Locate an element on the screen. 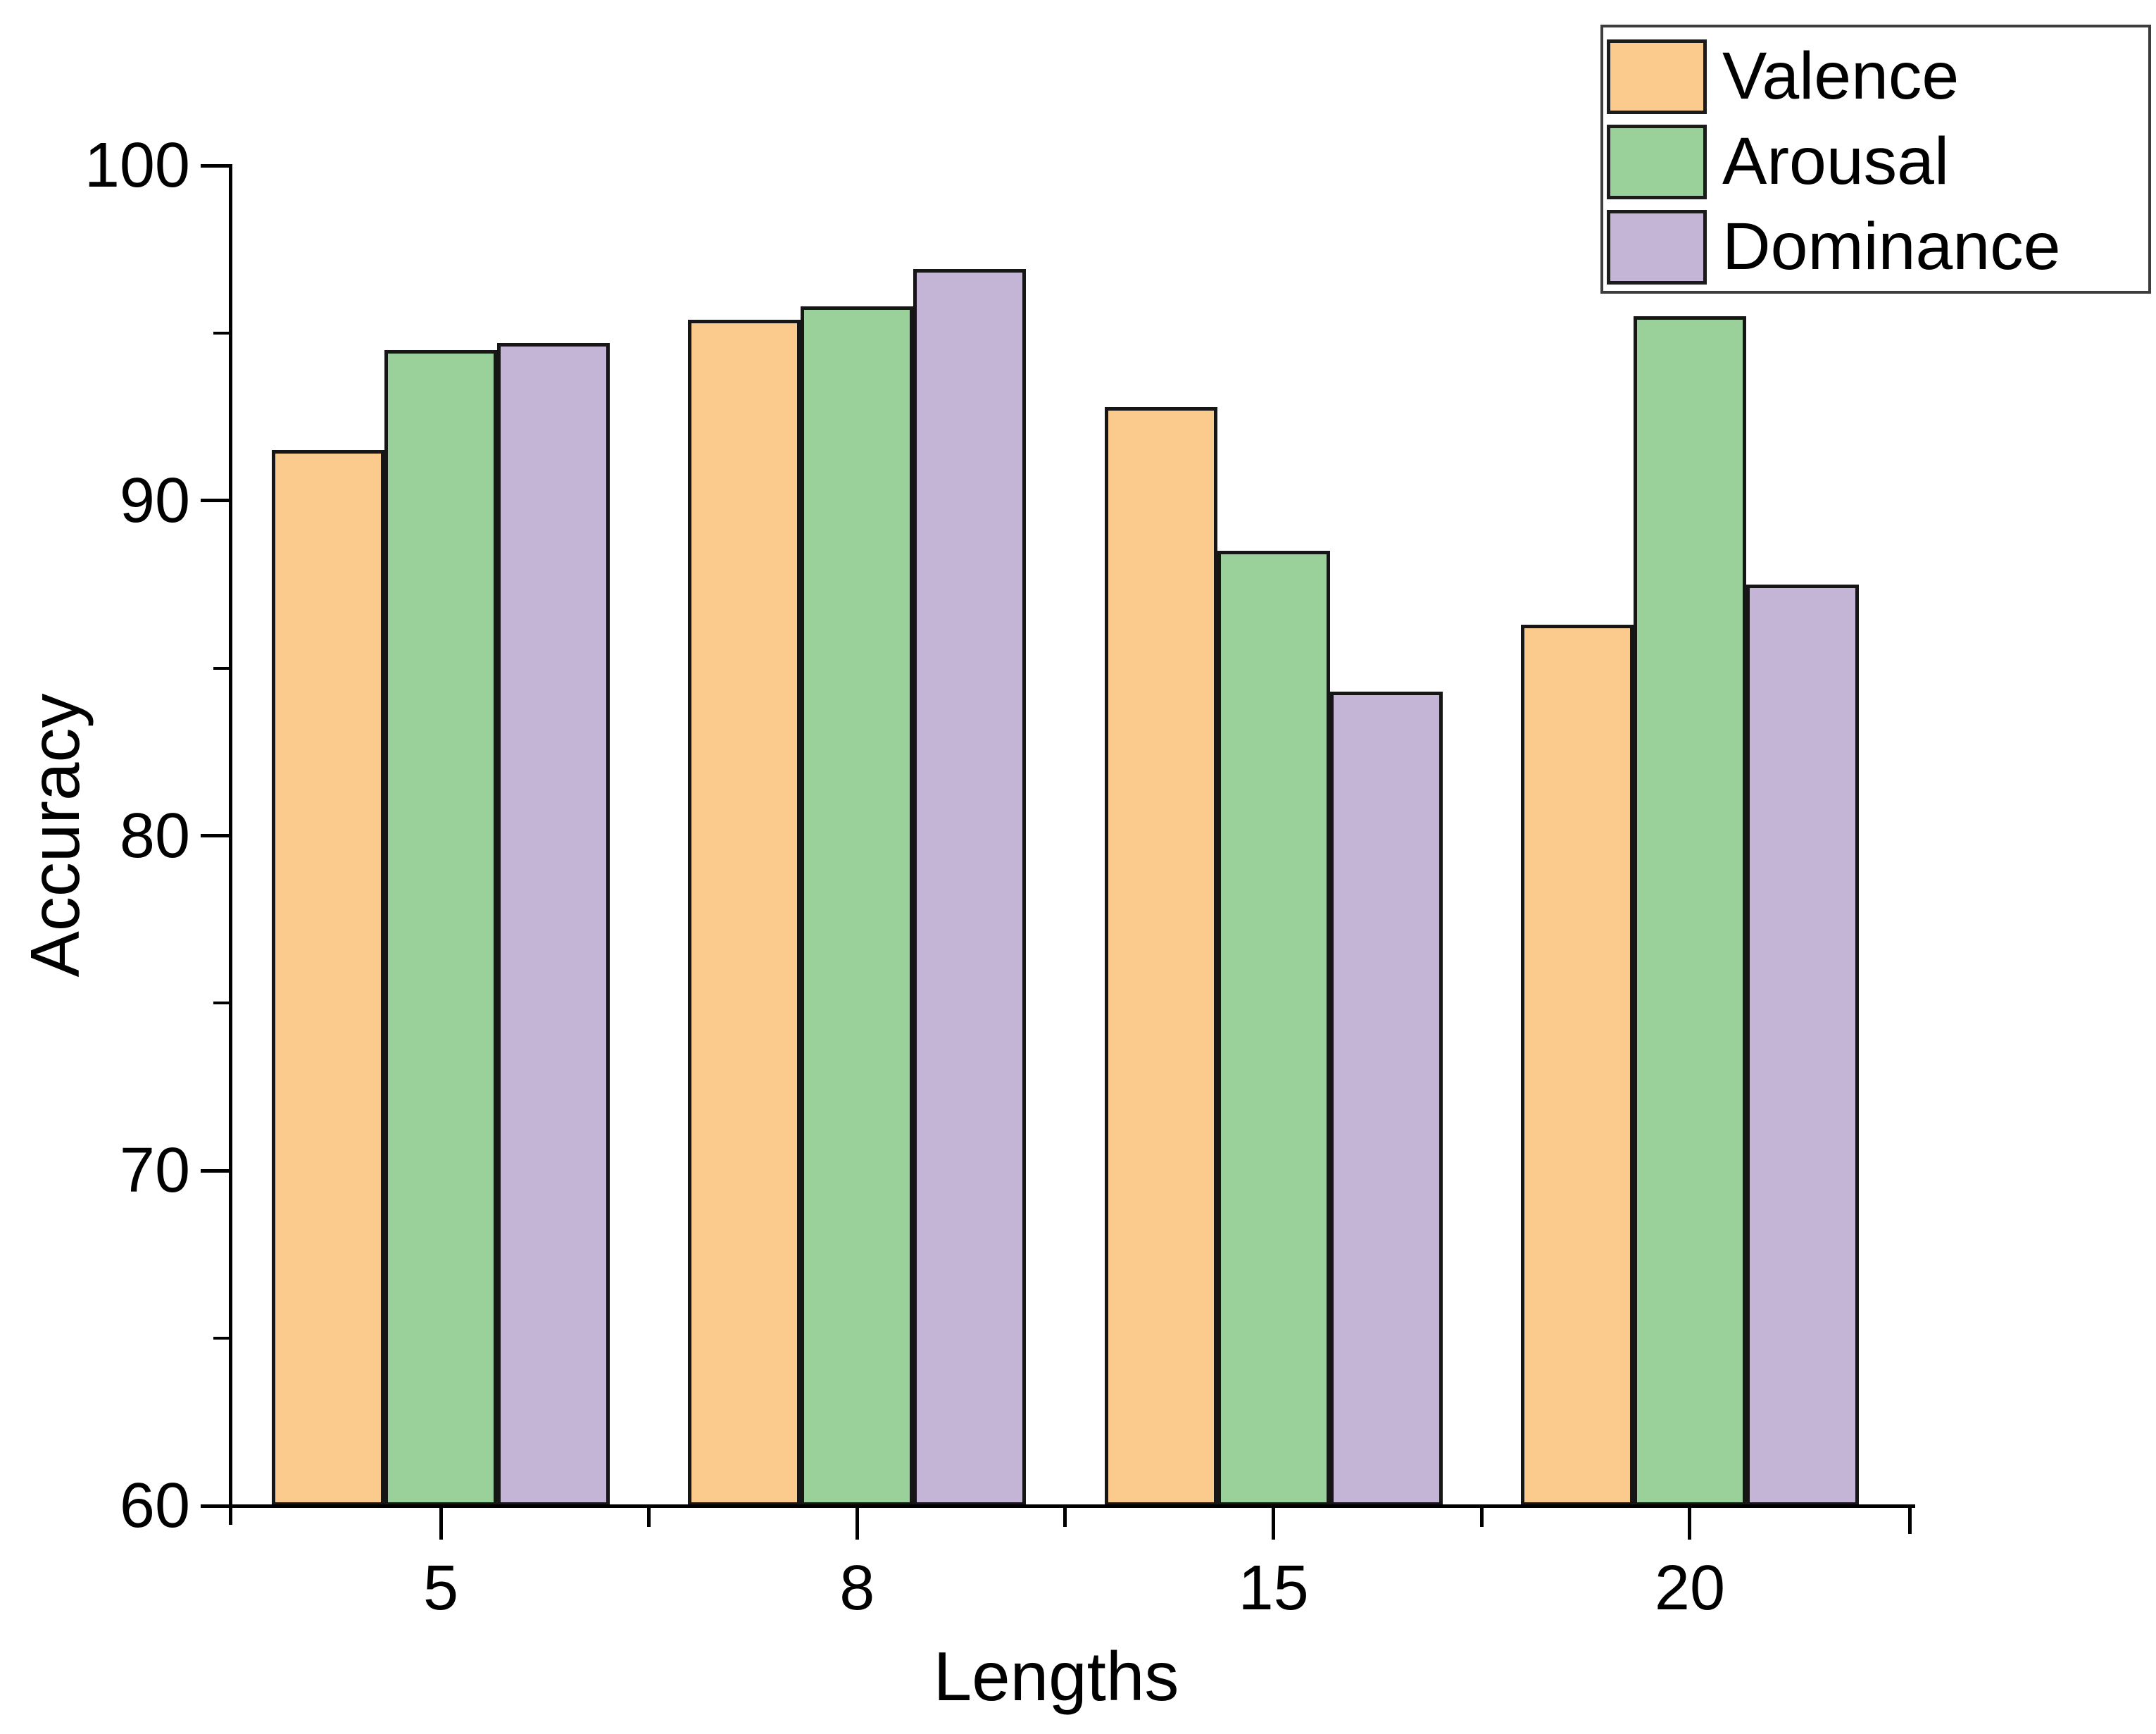 The height and width of the screenshot is (1734, 2156). legend-item-arousal: Arousal is located at coordinates (1875, 161).